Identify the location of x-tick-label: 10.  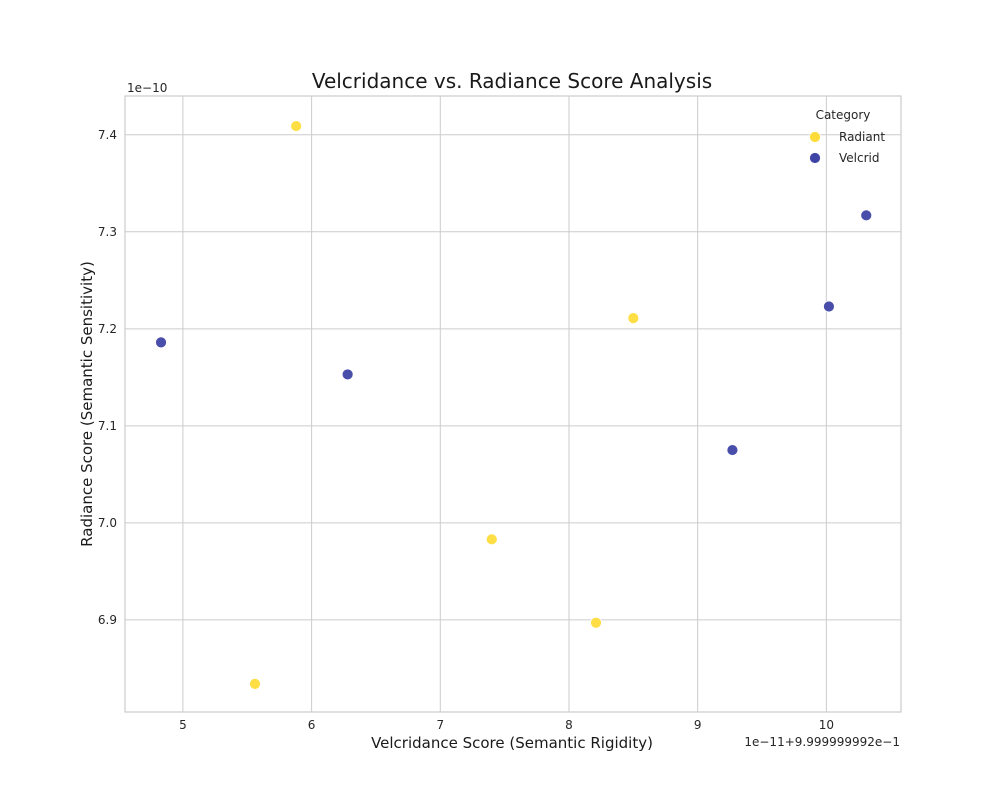
(826, 725).